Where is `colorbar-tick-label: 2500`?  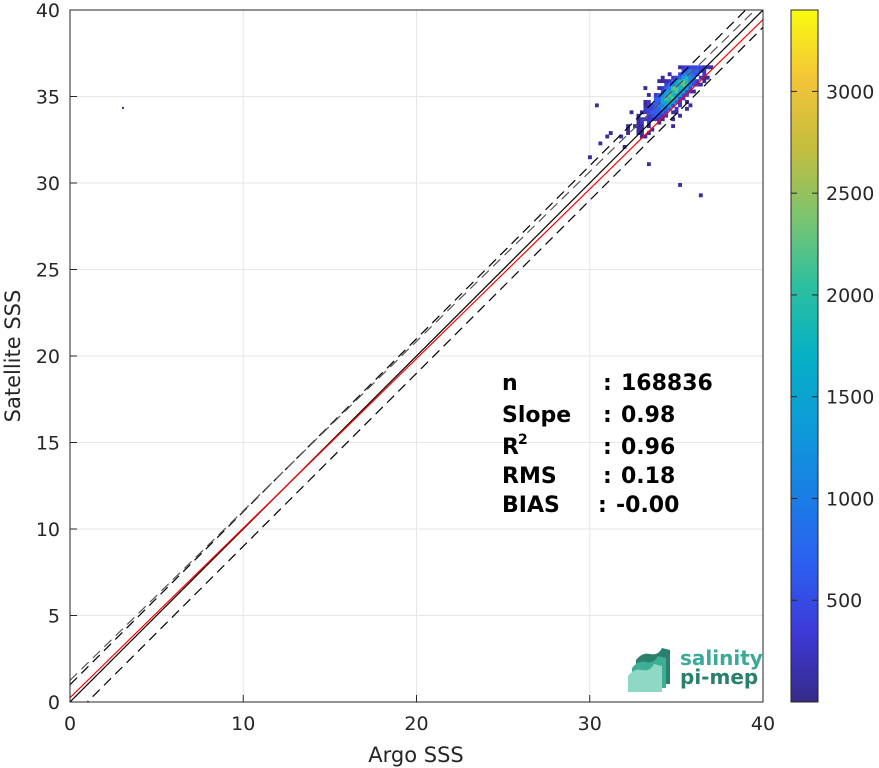 colorbar-tick-label: 2500 is located at coordinates (850, 194).